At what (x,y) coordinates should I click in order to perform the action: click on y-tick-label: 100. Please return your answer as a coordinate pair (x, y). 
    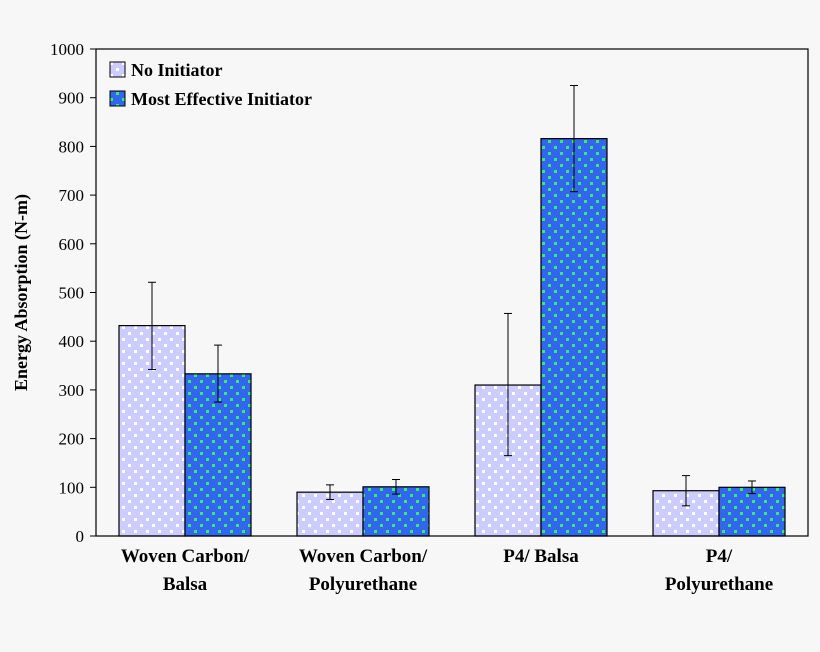
    Looking at the image, I should click on (72, 487).